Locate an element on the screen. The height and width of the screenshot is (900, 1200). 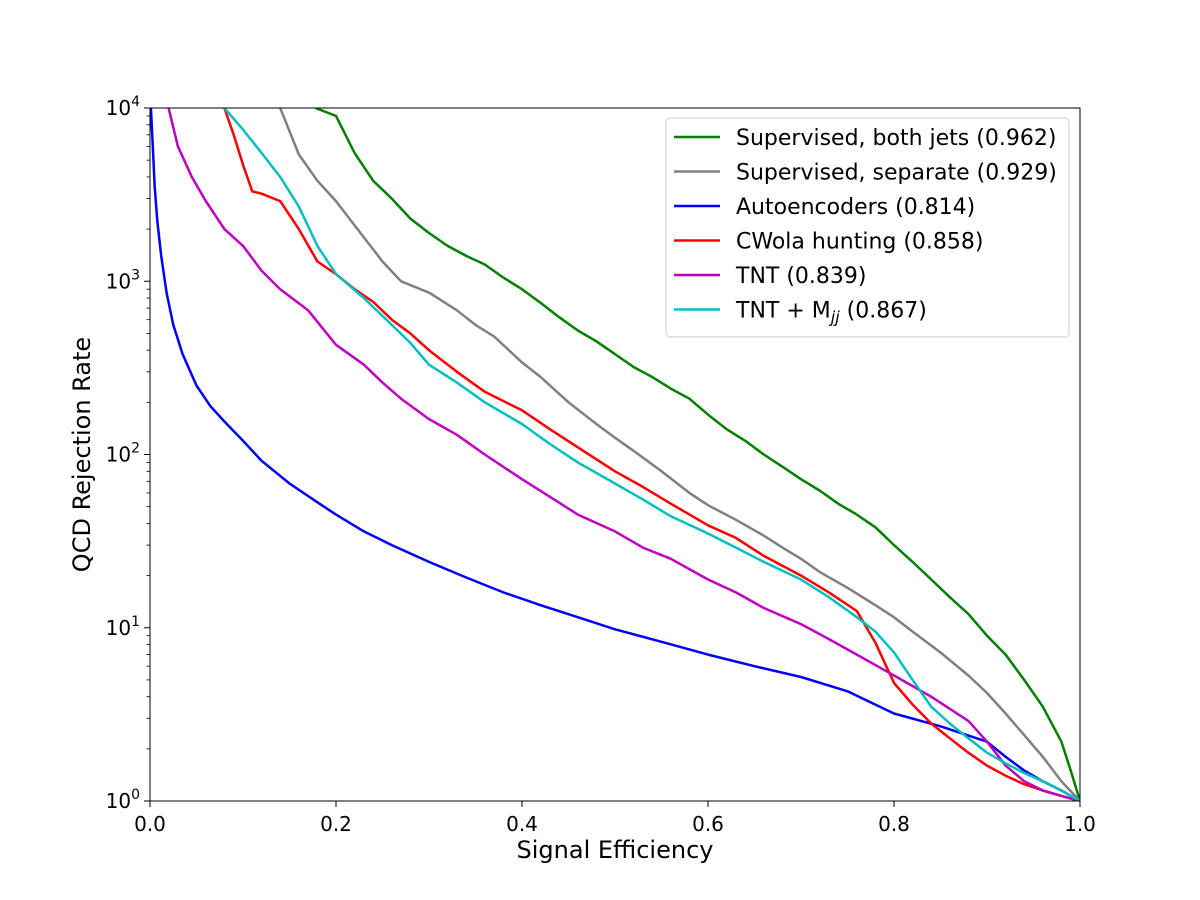
x-axis-label: Signal Efficiency is located at coordinates (615, 850).